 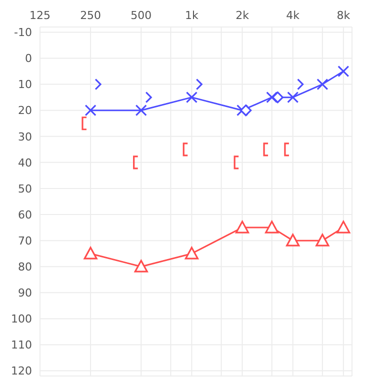 What do you see at coordinates (25, 189) in the screenshot?
I see `y-tick-label: 50` at bounding box center [25, 189].